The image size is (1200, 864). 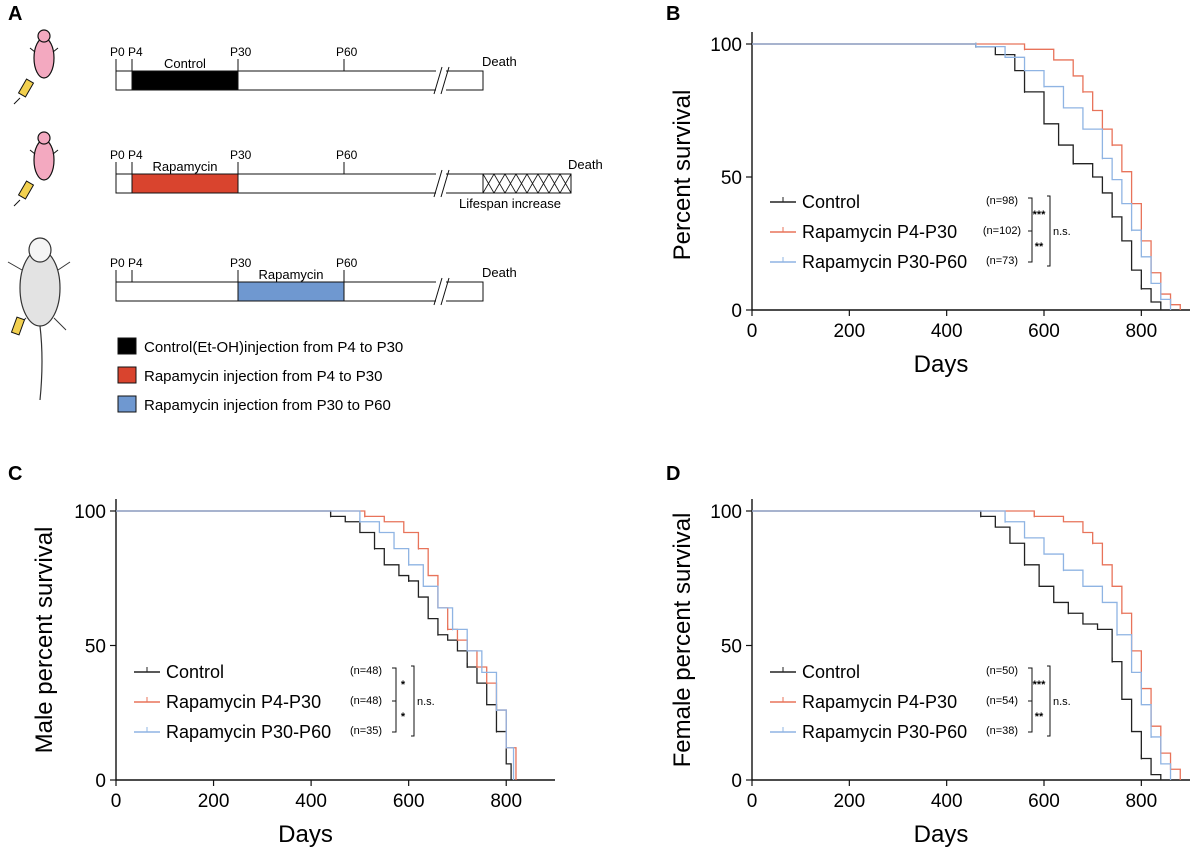 What do you see at coordinates (366, 731) in the screenshot?
I see `legend-n-count: (n=35)` at bounding box center [366, 731].